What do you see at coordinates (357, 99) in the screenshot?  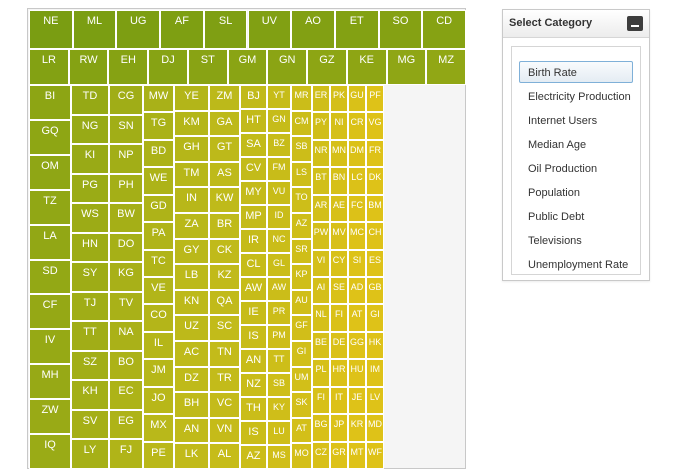 I see `treemap-tile: GU` at bounding box center [357, 99].